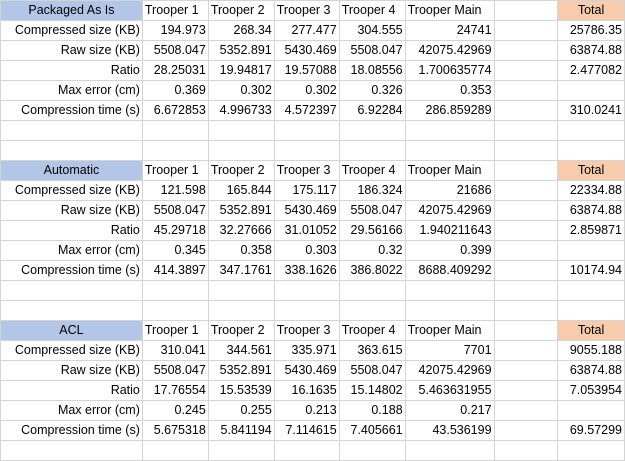 This screenshot has height=461, width=625. What do you see at coordinates (591, 70) in the screenshot?
I see `total-value-cell: 2.477082` at bounding box center [591, 70].